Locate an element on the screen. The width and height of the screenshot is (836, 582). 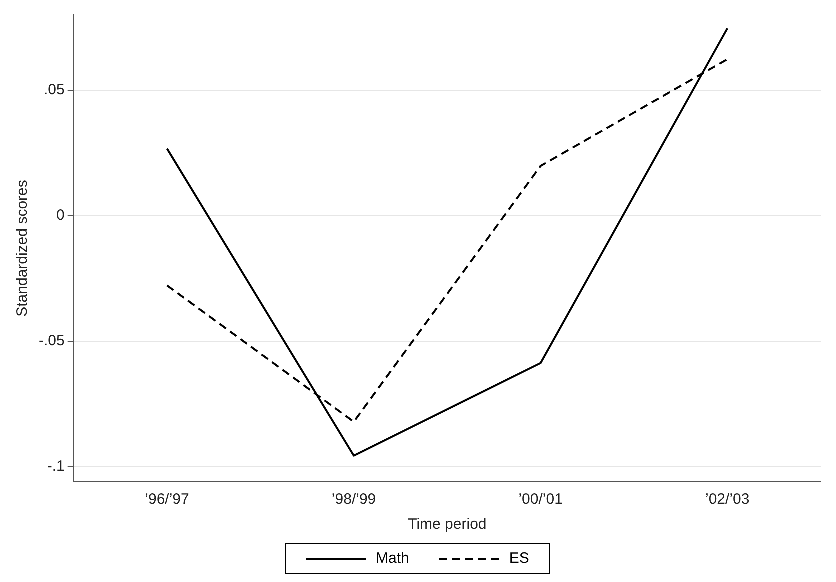
y-tick-label: 0 is located at coordinates (60, 215).